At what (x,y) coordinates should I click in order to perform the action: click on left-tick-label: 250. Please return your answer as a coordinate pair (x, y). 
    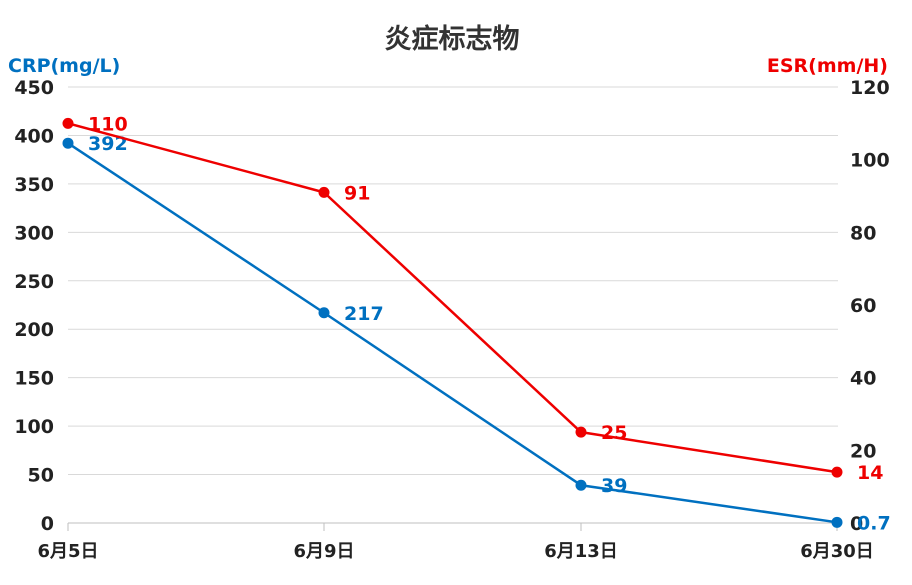
    Looking at the image, I should click on (34, 282).